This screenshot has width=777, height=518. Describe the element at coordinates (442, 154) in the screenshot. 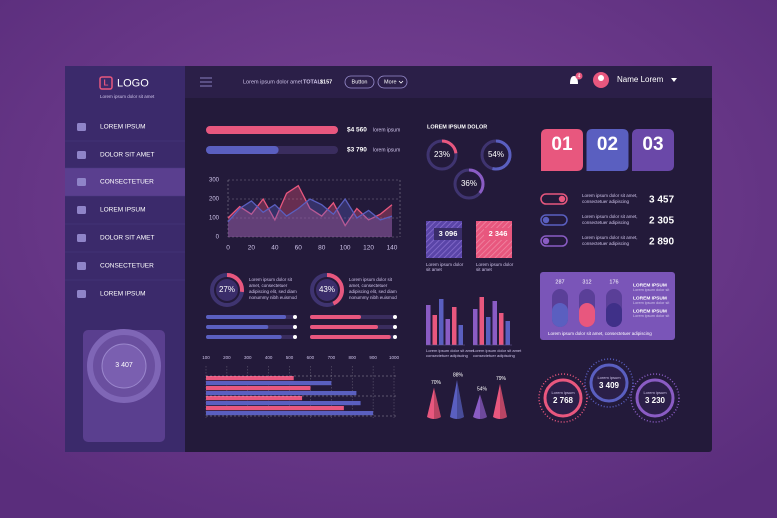

I see `label: 23%` at that location.